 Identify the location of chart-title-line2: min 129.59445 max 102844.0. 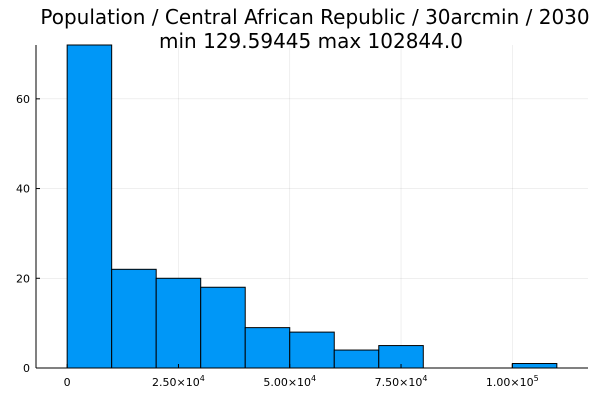
(311, 41).